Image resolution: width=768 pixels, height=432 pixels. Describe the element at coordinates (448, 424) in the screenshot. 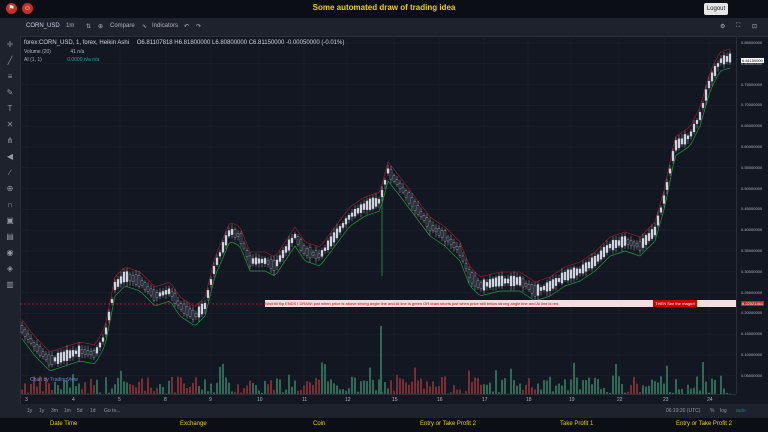

I see `footer-entry-tp2: Entry or Take Profit 2` at that location.